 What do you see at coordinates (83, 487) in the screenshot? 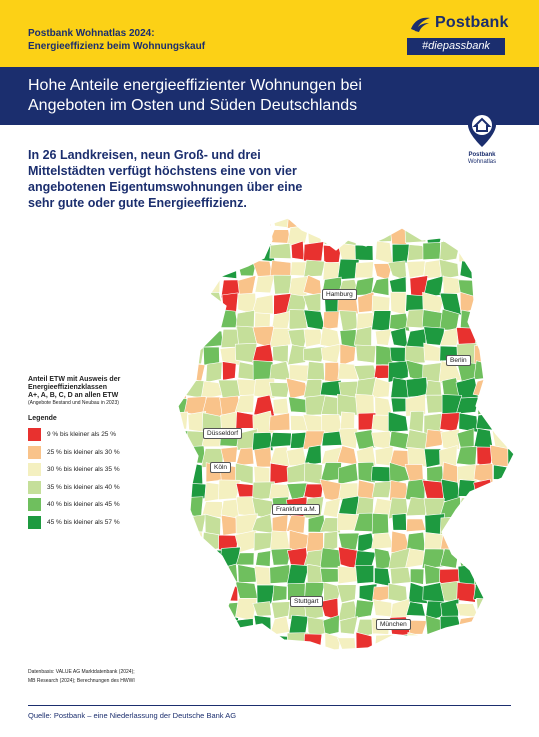
I see `legend-label: 35 % bis kleiner als 40 %` at bounding box center [83, 487].